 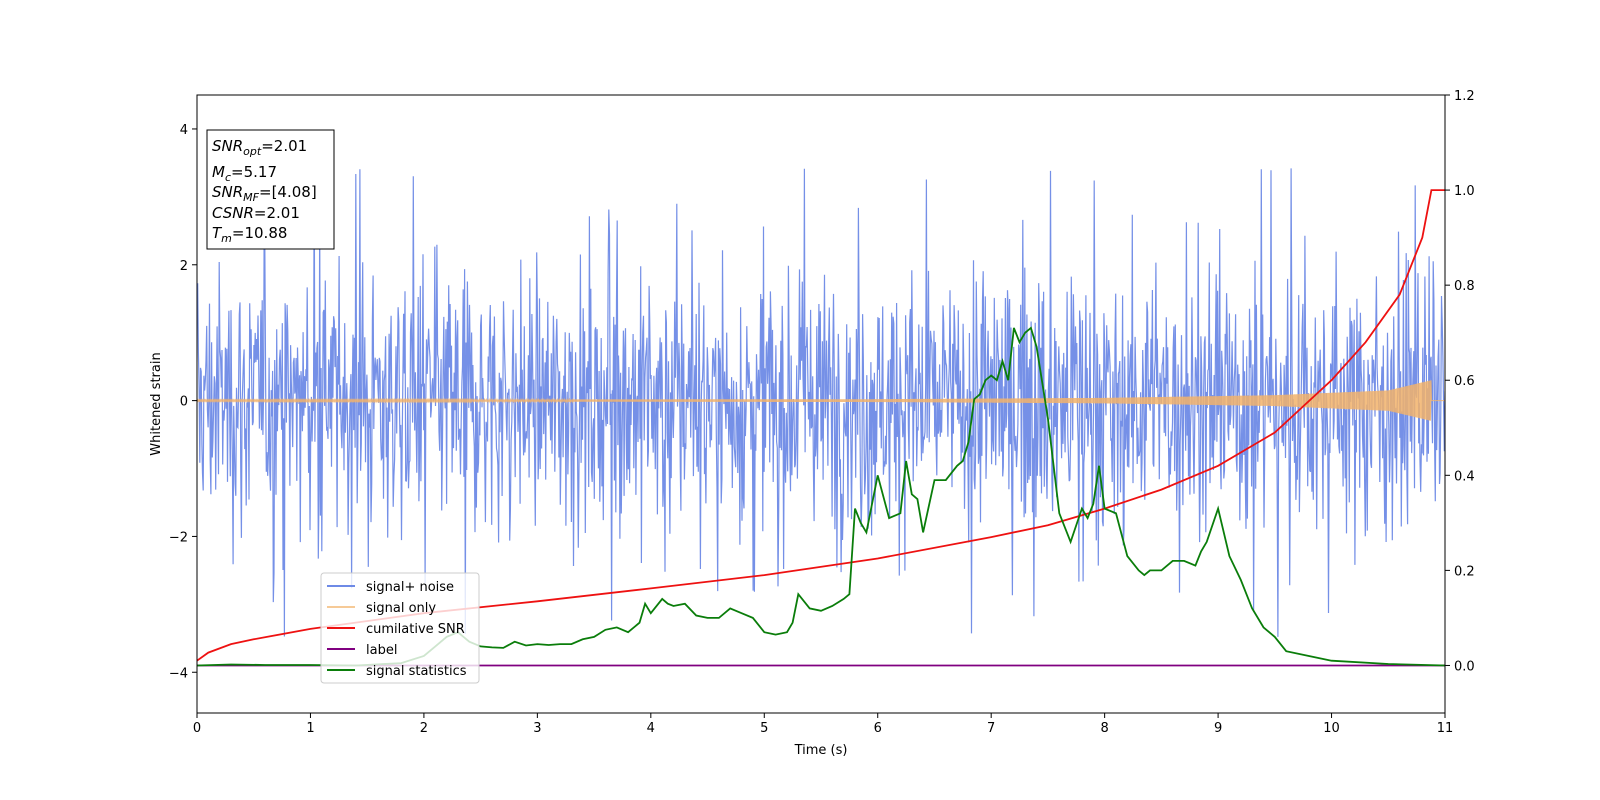 What do you see at coordinates (1445, 728) in the screenshot?
I see `x-tick-label: 11` at bounding box center [1445, 728].